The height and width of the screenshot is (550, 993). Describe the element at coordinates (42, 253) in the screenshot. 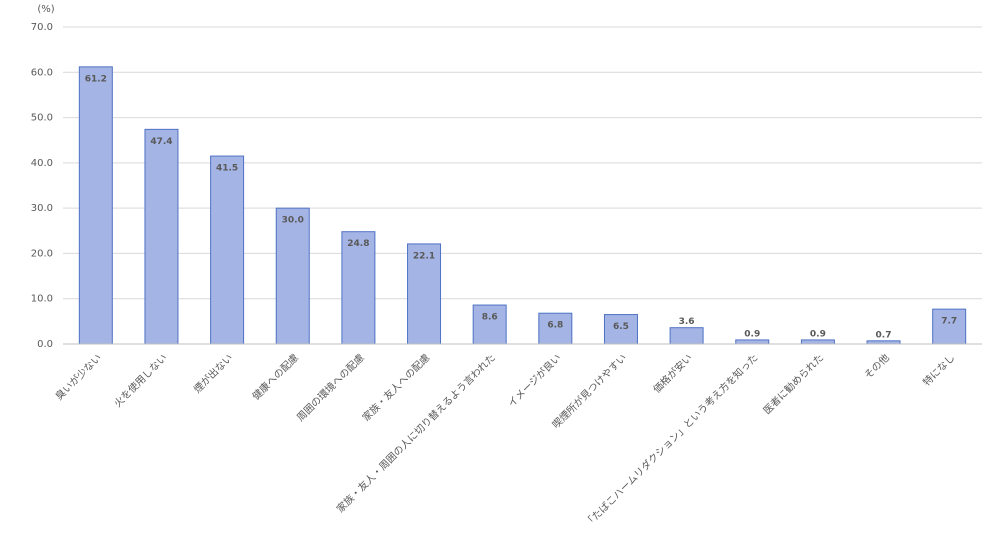

I see `y-tick-label: 20.0` at that location.